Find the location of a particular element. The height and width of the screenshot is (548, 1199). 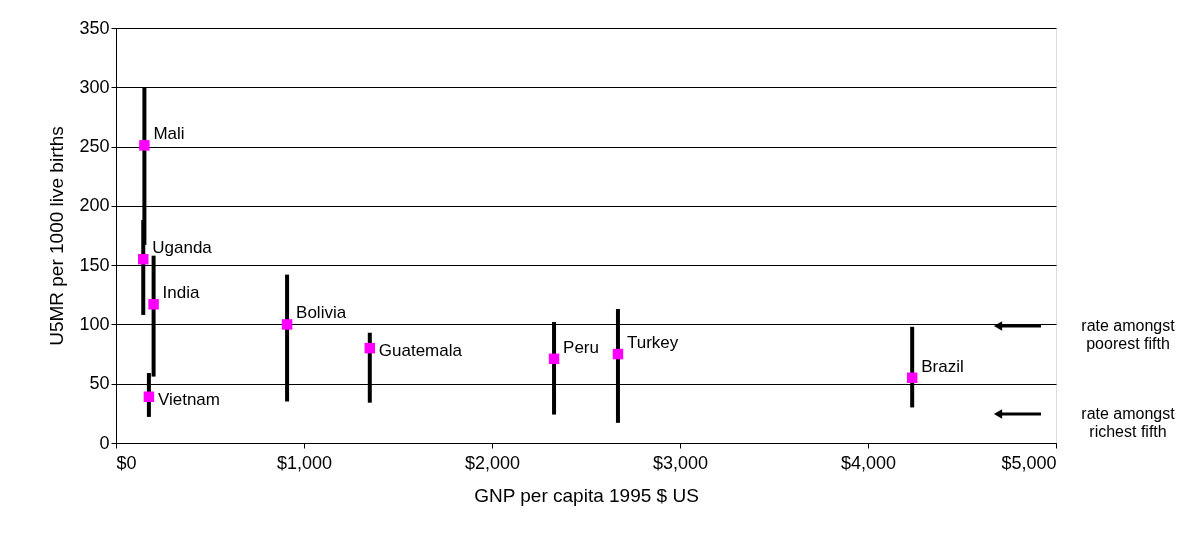

annotation: Guatemala is located at coordinates (420, 351).